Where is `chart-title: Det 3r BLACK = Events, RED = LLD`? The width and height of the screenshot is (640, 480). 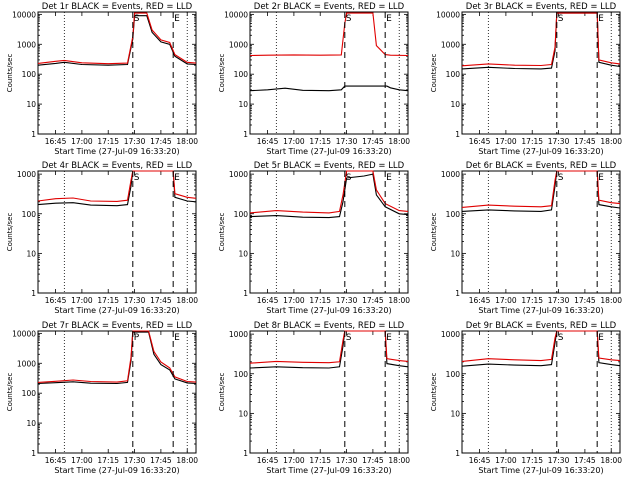 chart-title: Det 3r BLACK = Events, RED = LLD is located at coordinates (541, 7).